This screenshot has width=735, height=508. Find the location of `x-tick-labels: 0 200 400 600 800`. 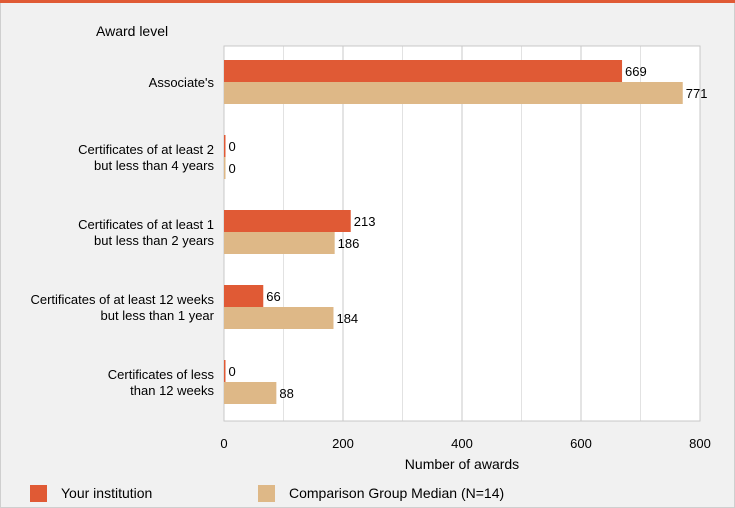

x-tick-labels: 0 200 400 600 800 is located at coordinates (465, 443).